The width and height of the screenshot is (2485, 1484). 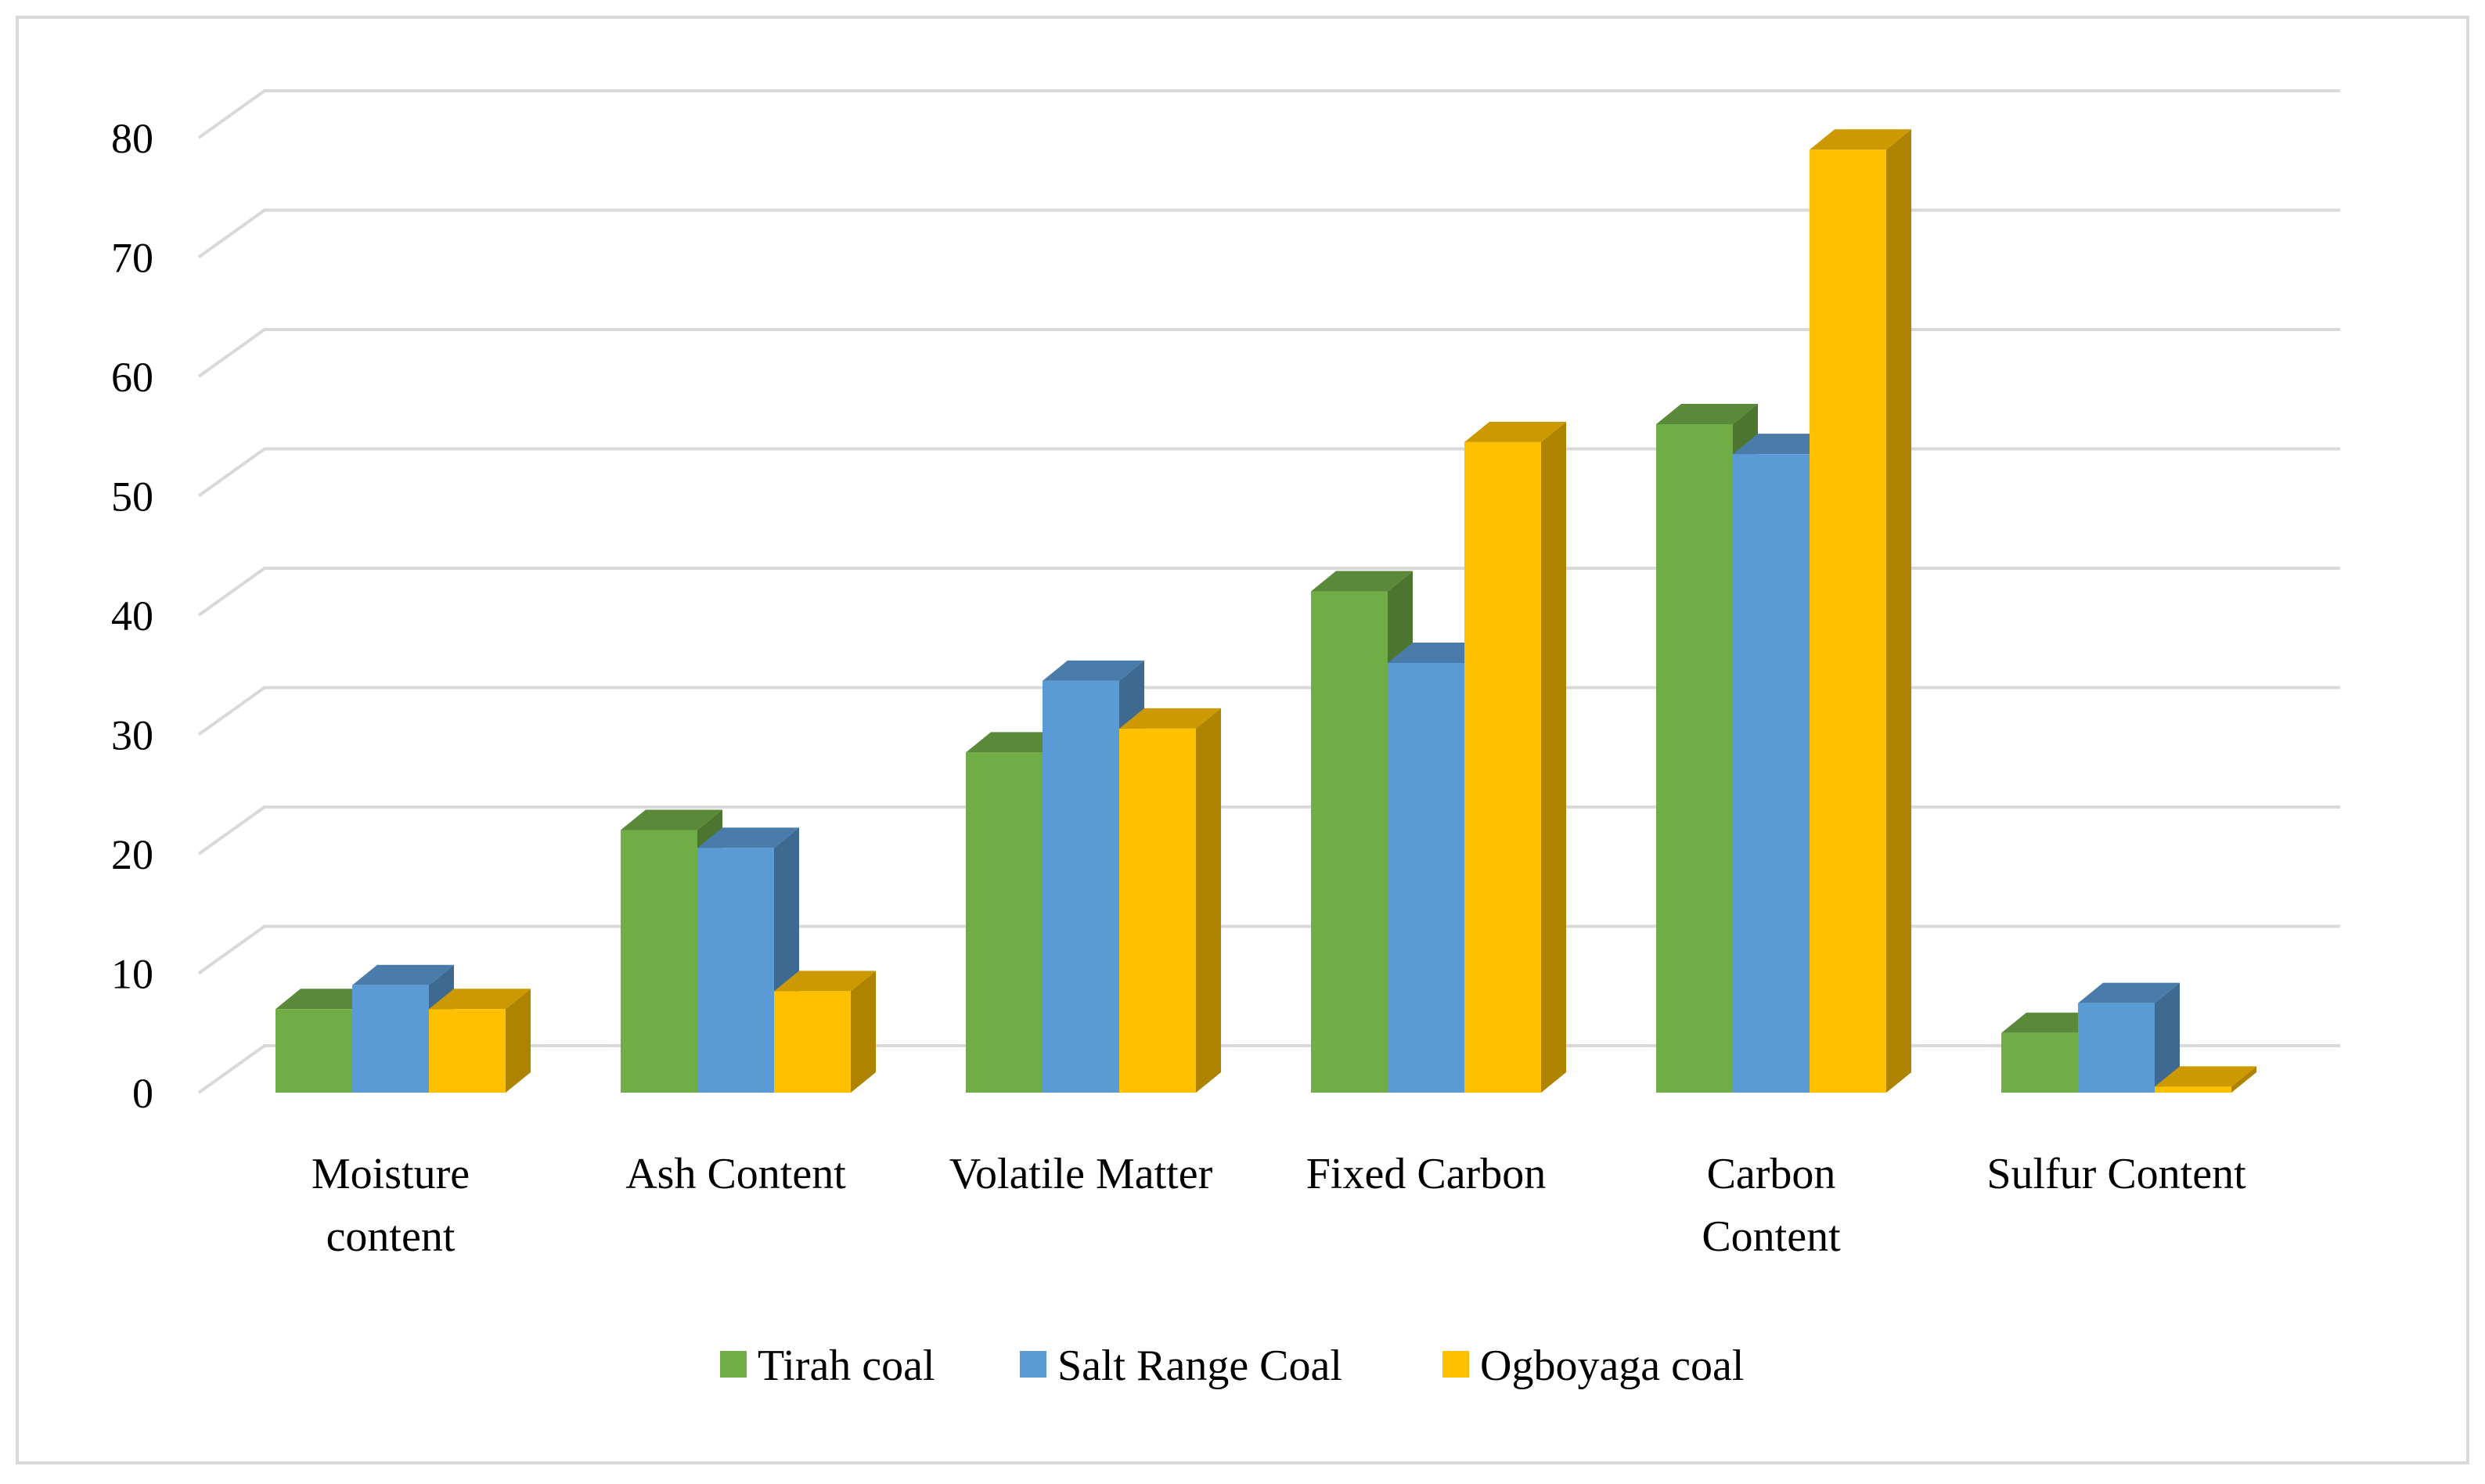 What do you see at coordinates (142, 1093) in the screenshot?
I see `y-tick-label: 0` at bounding box center [142, 1093].